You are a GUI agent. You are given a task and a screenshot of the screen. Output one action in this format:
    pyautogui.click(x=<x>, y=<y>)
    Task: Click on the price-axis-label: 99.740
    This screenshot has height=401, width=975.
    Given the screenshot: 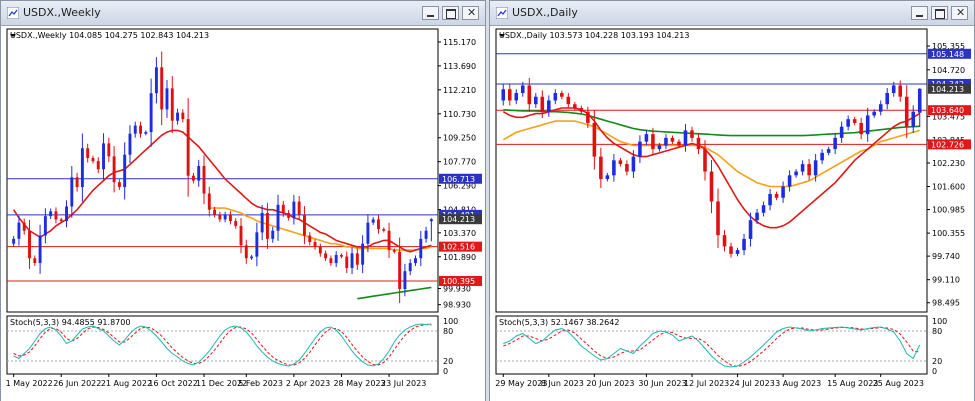 What is the action you would take?
    pyautogui.click(x=946, y=256)
    